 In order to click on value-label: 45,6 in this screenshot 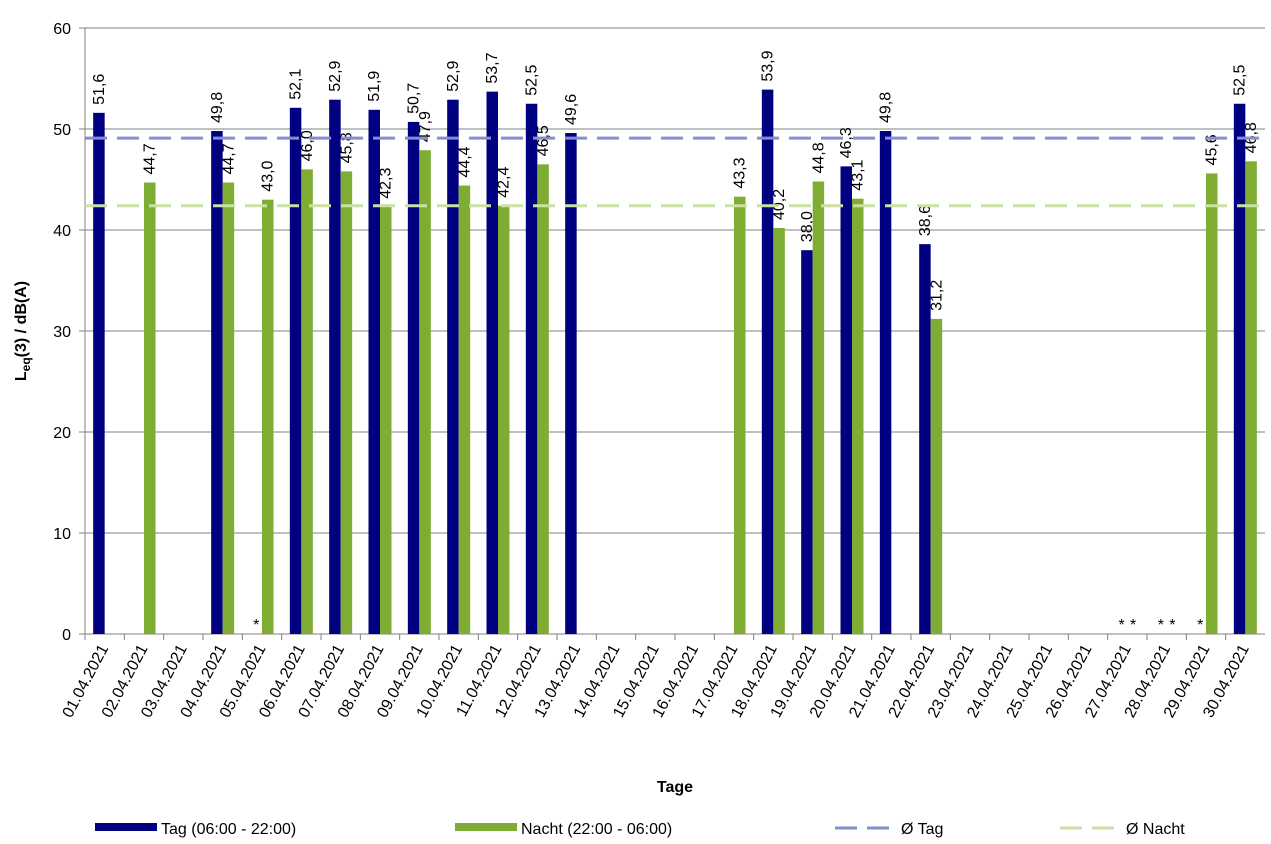, I will do `click(1212, 149)`.